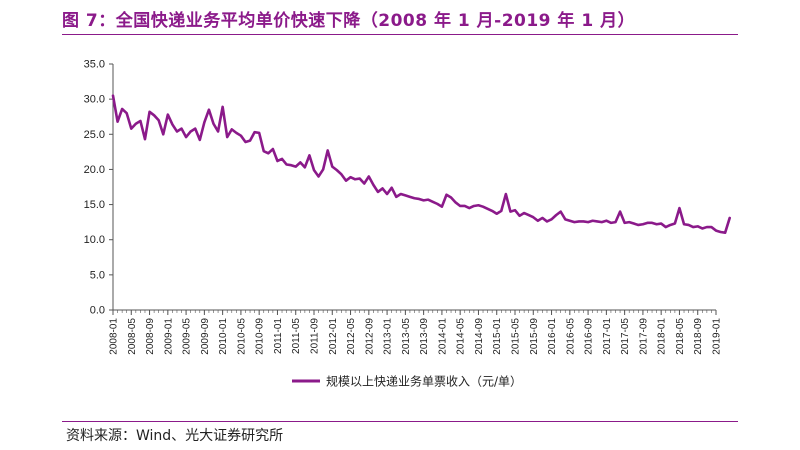 The height and width of the screenshot is (450, 800). I want to click on x-tick-label: 2014-05, so click(461, 336).